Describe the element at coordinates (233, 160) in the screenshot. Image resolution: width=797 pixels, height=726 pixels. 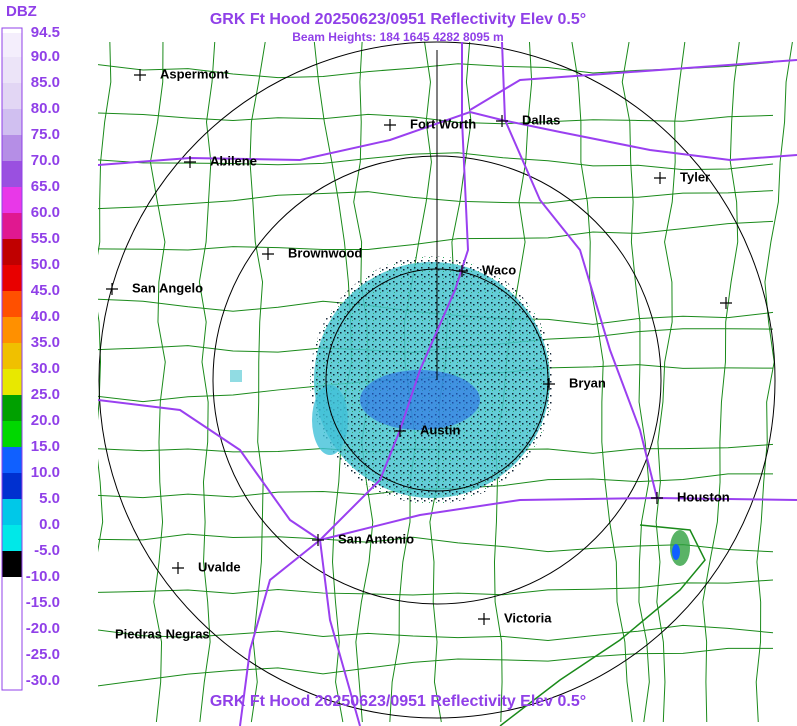
I see `city-label: Abilene` at that location.